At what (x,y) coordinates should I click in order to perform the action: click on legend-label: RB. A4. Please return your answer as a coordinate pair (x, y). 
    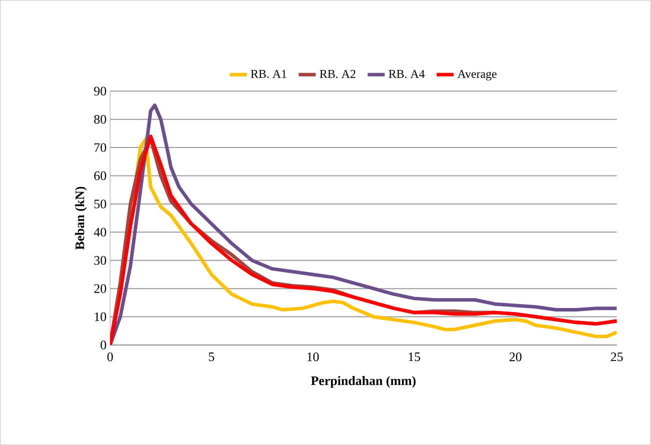
    Looking at the image, I should click on (406, 74).